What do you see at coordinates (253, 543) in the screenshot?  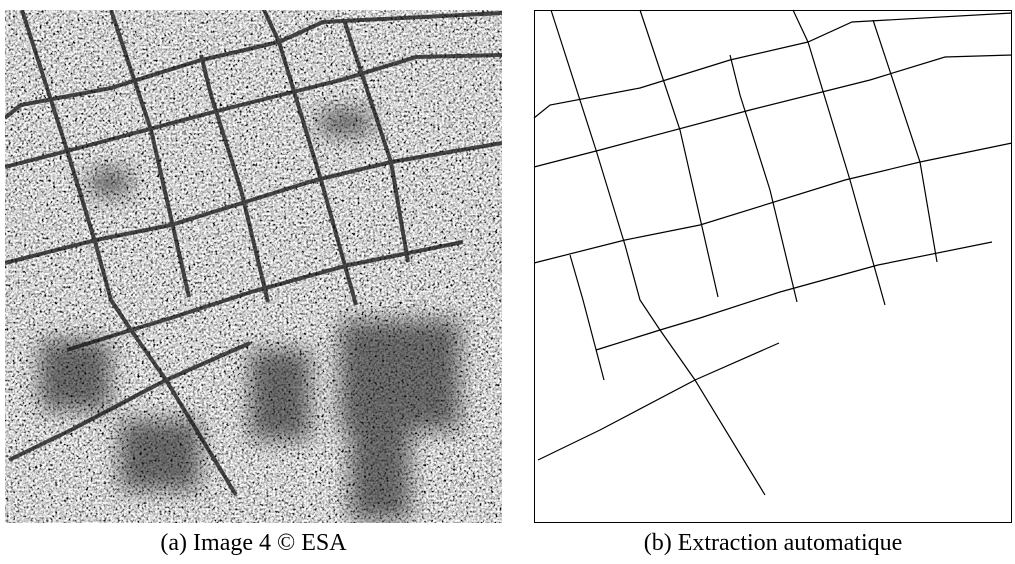 I see `caption-a: (a) Image 4 © ESA` at bounding box center [253, 543].